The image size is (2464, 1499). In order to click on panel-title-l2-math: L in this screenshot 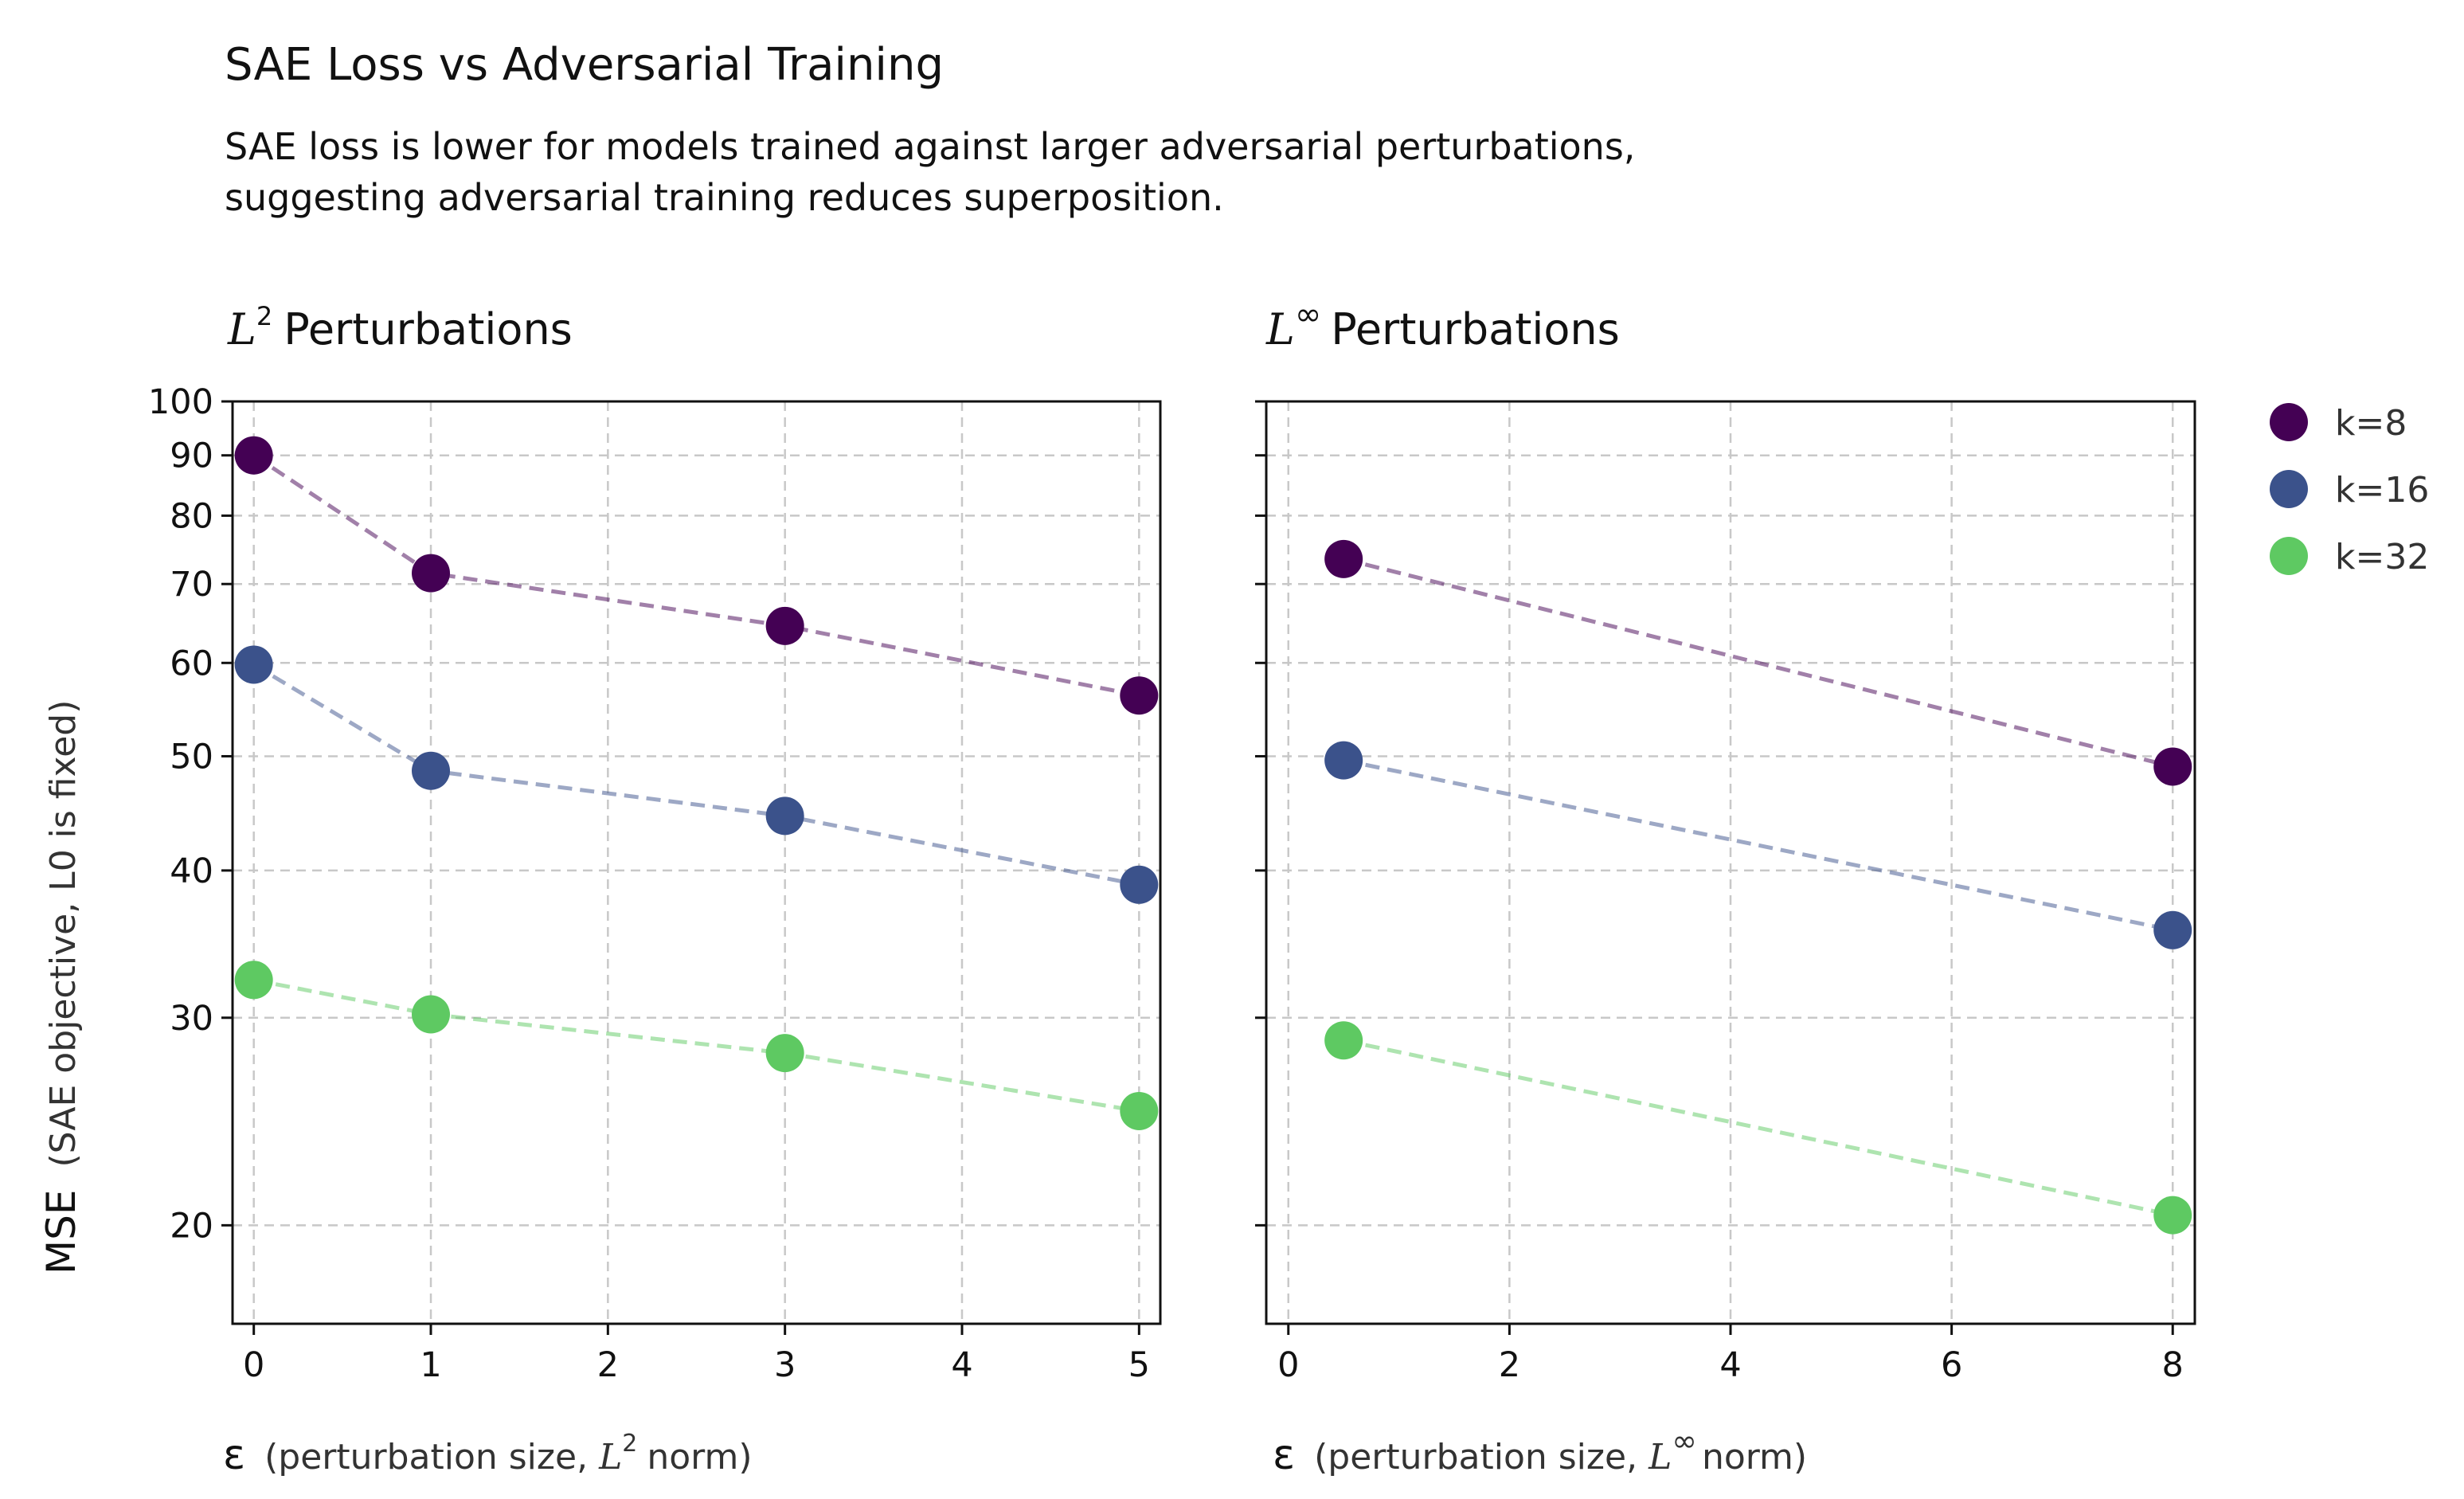, I will do `click(241, 329)`.